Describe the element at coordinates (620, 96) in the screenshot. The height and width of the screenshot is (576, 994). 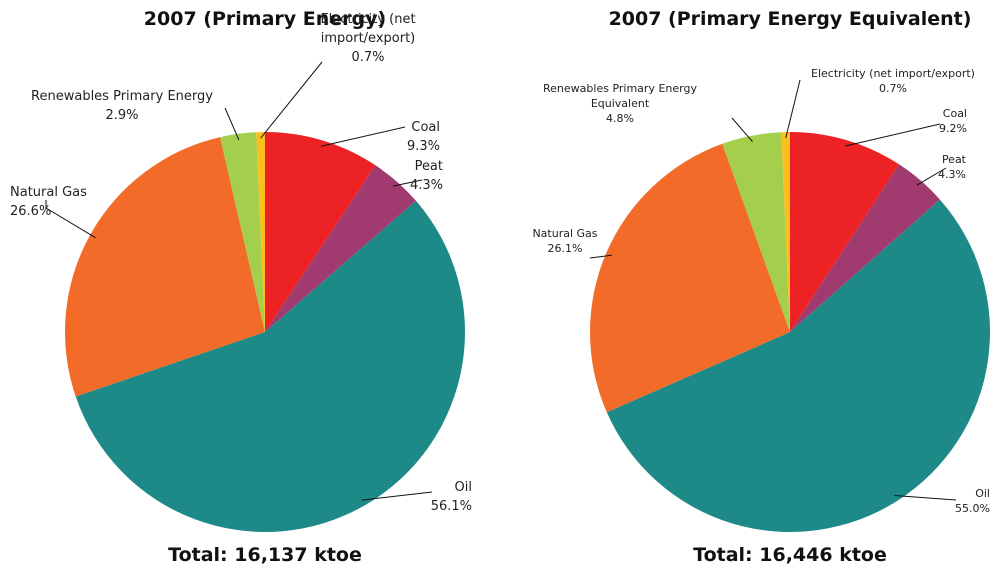
I see `slice-name: Renewables Primary Energy Equivalent` at that location.